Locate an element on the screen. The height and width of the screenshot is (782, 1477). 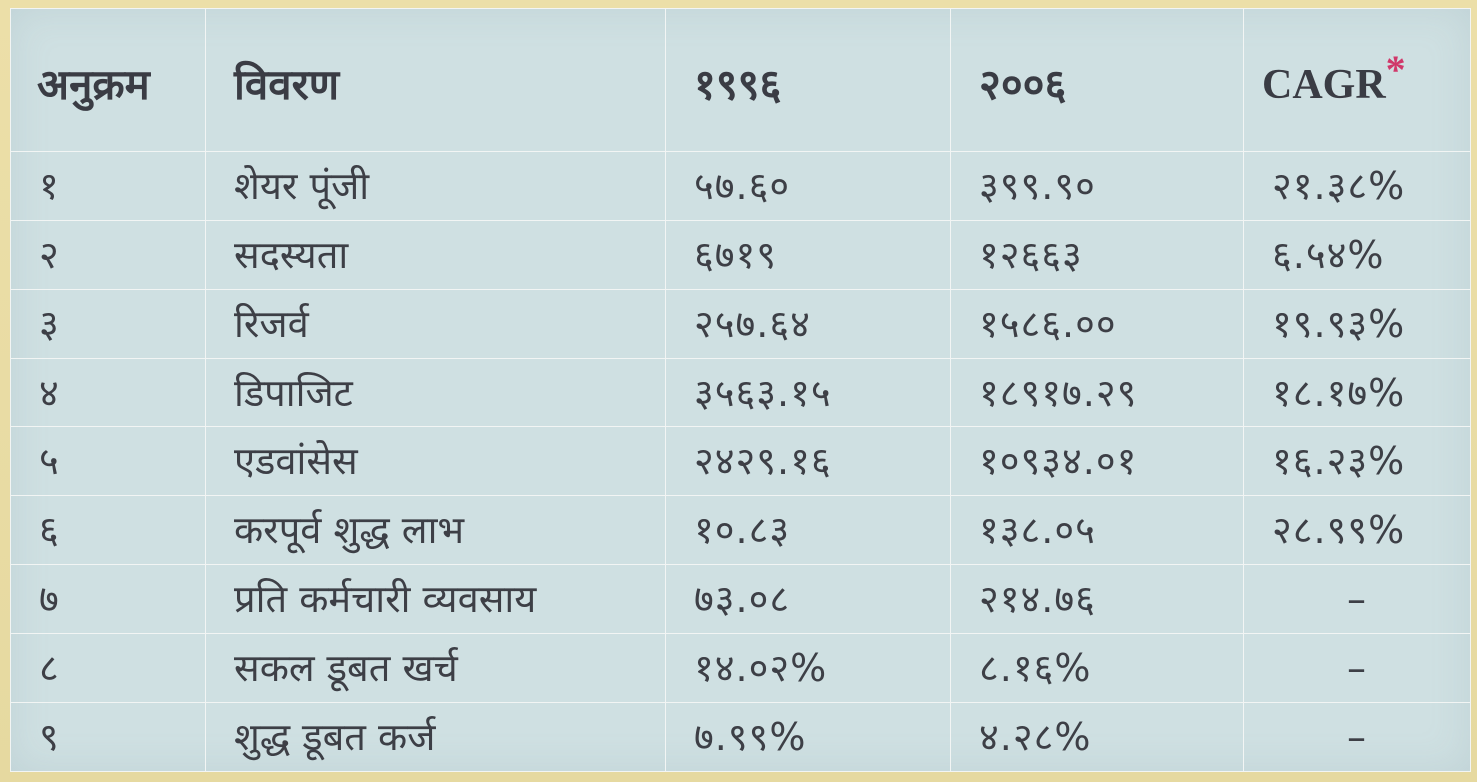
cell-1996: २५७.६४ is located at coordinates (808, 323).